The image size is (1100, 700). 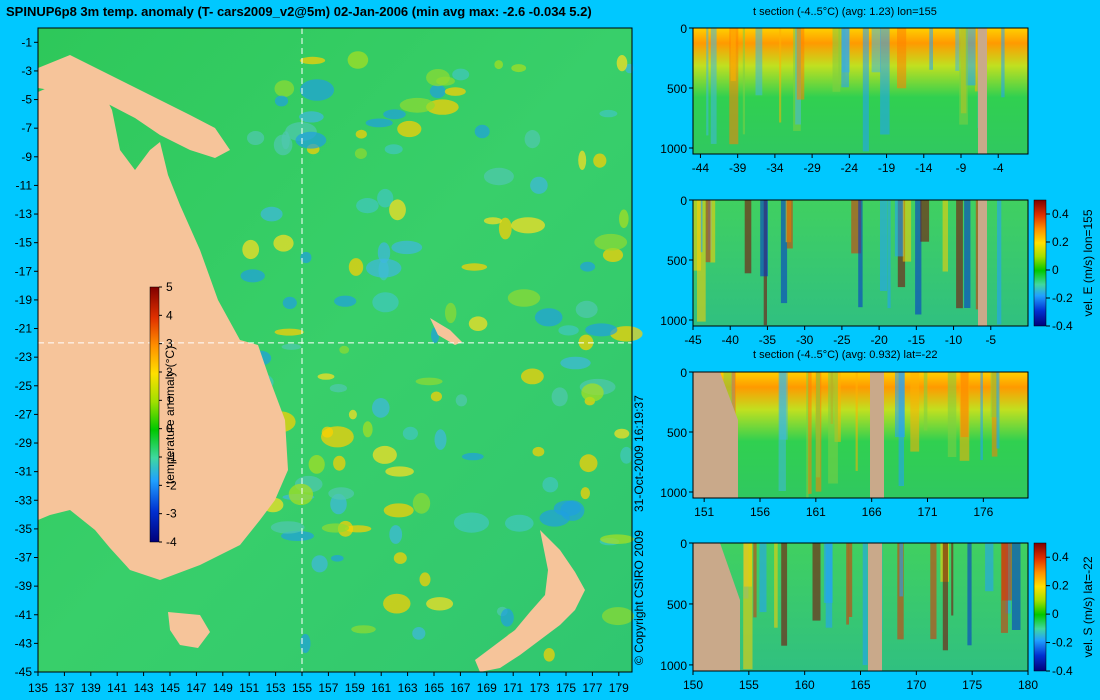 What do you see at coordinates (1062, 643) in the screenshot?
I see `panel4-colorbar-tick-label: -0.2` at bounding box center [1062, 643].